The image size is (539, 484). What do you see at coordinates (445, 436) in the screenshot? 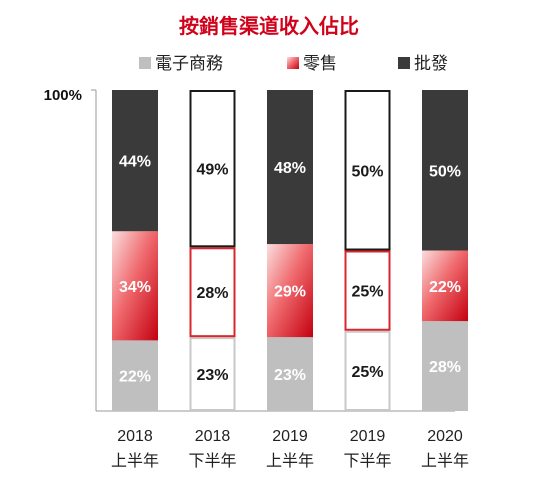
I see `category-year-4: 2020` at bounding box center [445, 436].